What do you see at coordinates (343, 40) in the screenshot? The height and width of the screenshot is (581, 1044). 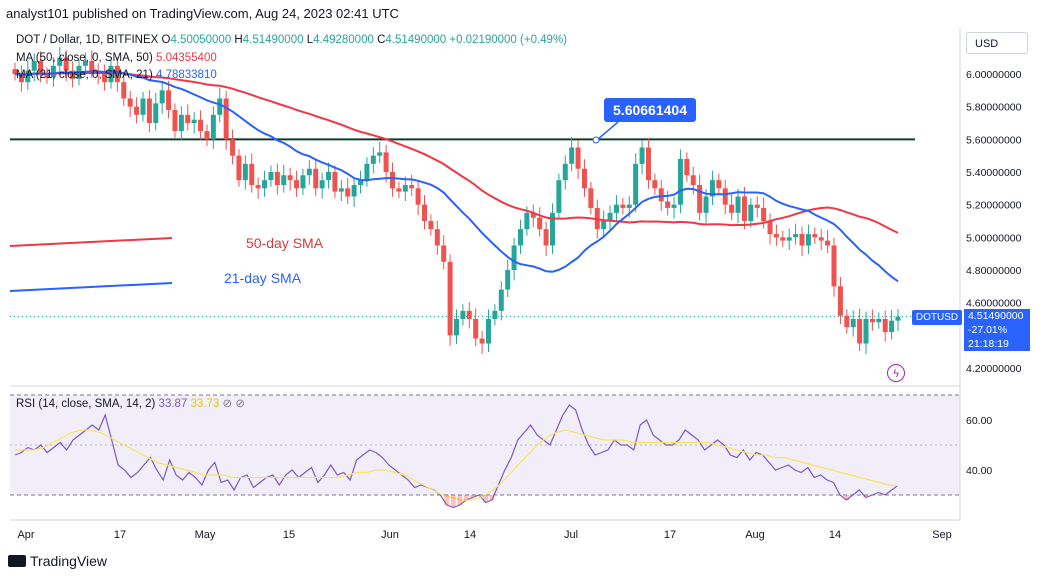 I see `legend-low: 4.49280000` at bounding box center [343, 40].